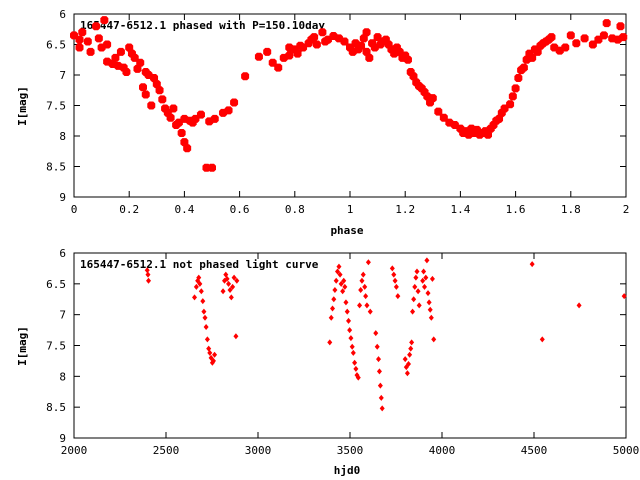  What do you see at coordinates (62, 315) in the screenshot?
I see `y-tick-label: 7` at bounding box center [62, 315].